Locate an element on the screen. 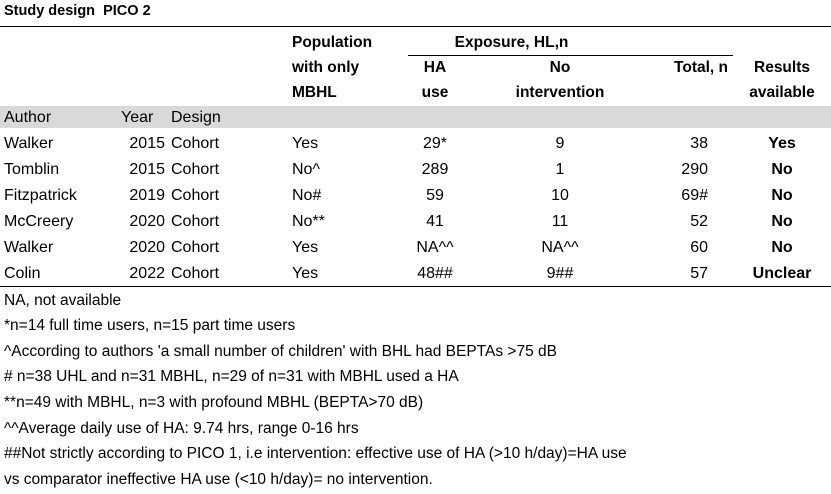  cell-year: 2022 is located at coordinates (147, 273).